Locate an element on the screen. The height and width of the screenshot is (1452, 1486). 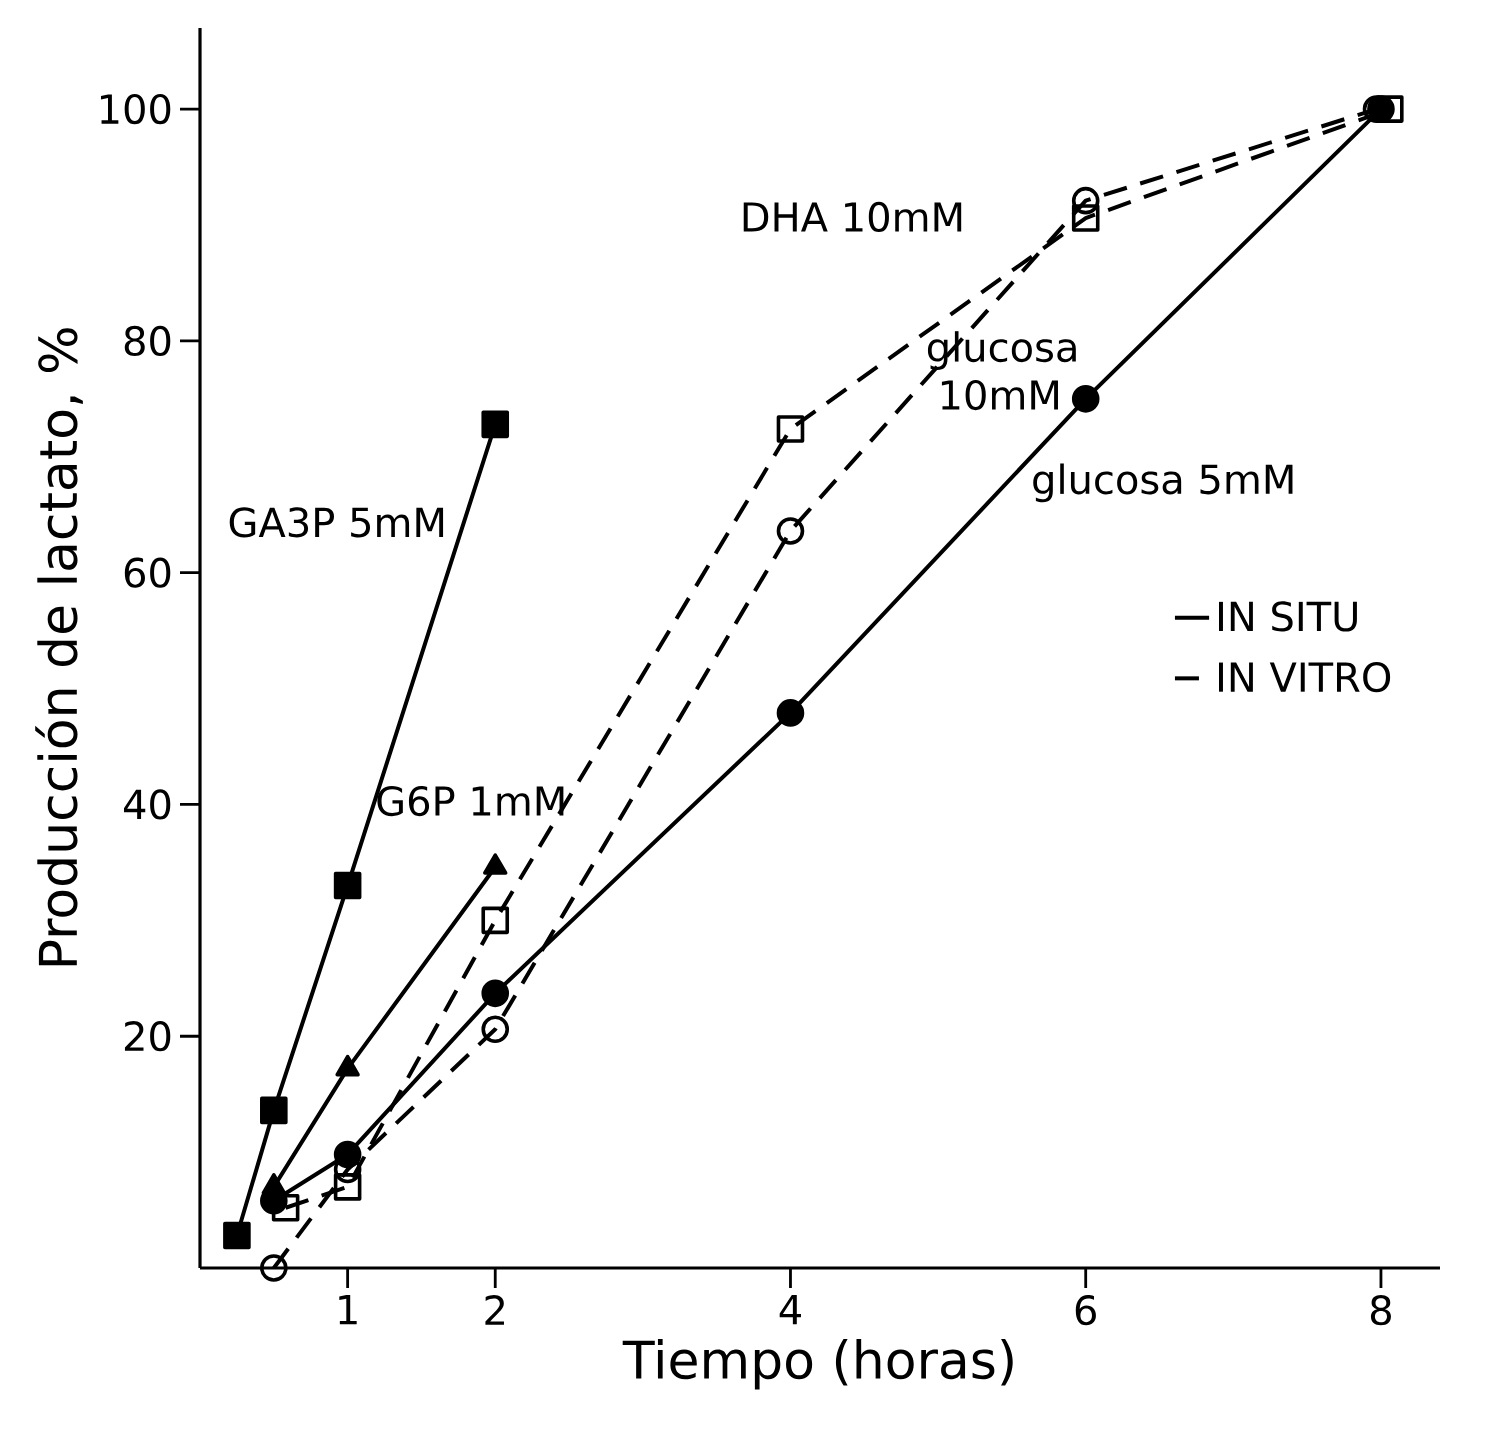
y-axis-title: Producción de lactato, % is located at coordinates (59, 647).